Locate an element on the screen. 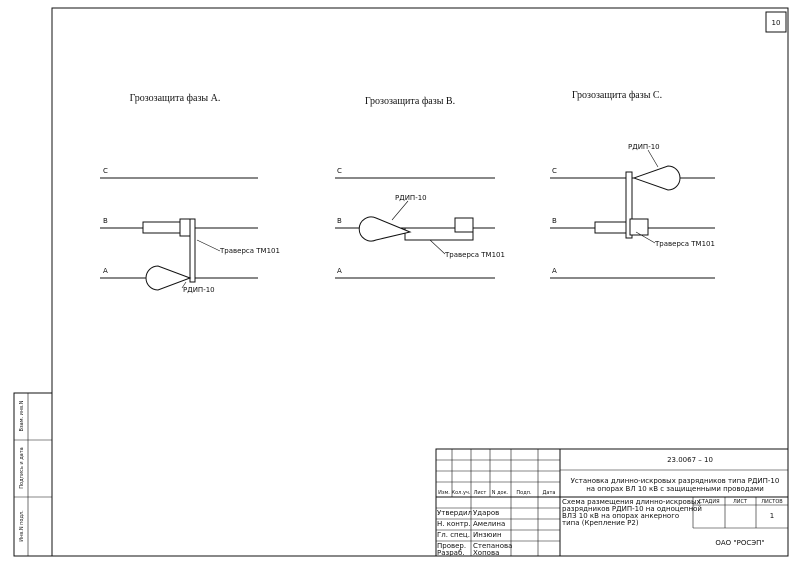 The height and width of the screenshot is (566, 800). panel-title: Грозозащита фазы В. is located at coordinates (410, 101).